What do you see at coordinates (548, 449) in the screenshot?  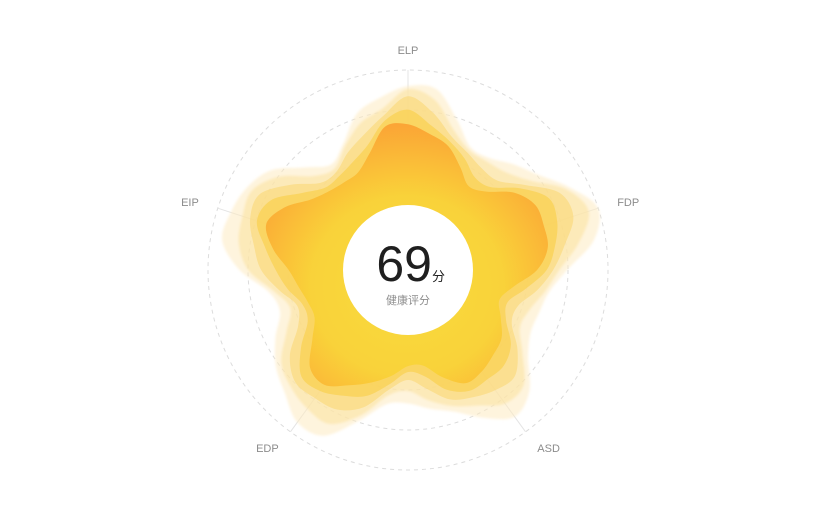 I see `axis-label-asd: ASD` at bounding box center [548, 449].